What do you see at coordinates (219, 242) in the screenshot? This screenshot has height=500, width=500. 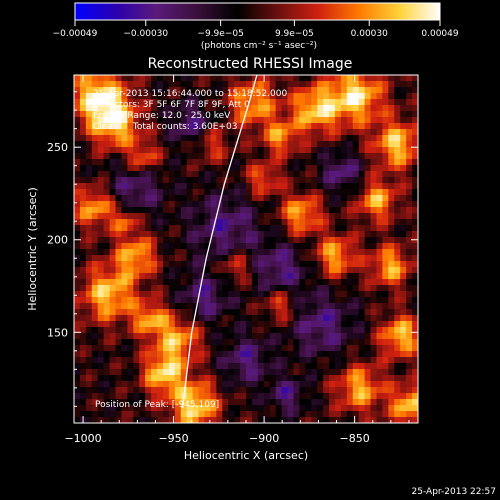 I see `solar-limb-curve` at bounding box center [219, 242].